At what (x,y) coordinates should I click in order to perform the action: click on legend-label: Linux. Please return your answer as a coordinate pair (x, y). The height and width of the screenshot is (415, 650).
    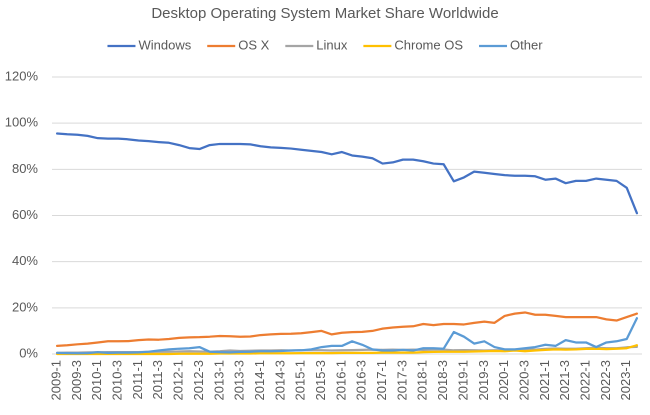
    Looking at the image, I should click on (332, 44).